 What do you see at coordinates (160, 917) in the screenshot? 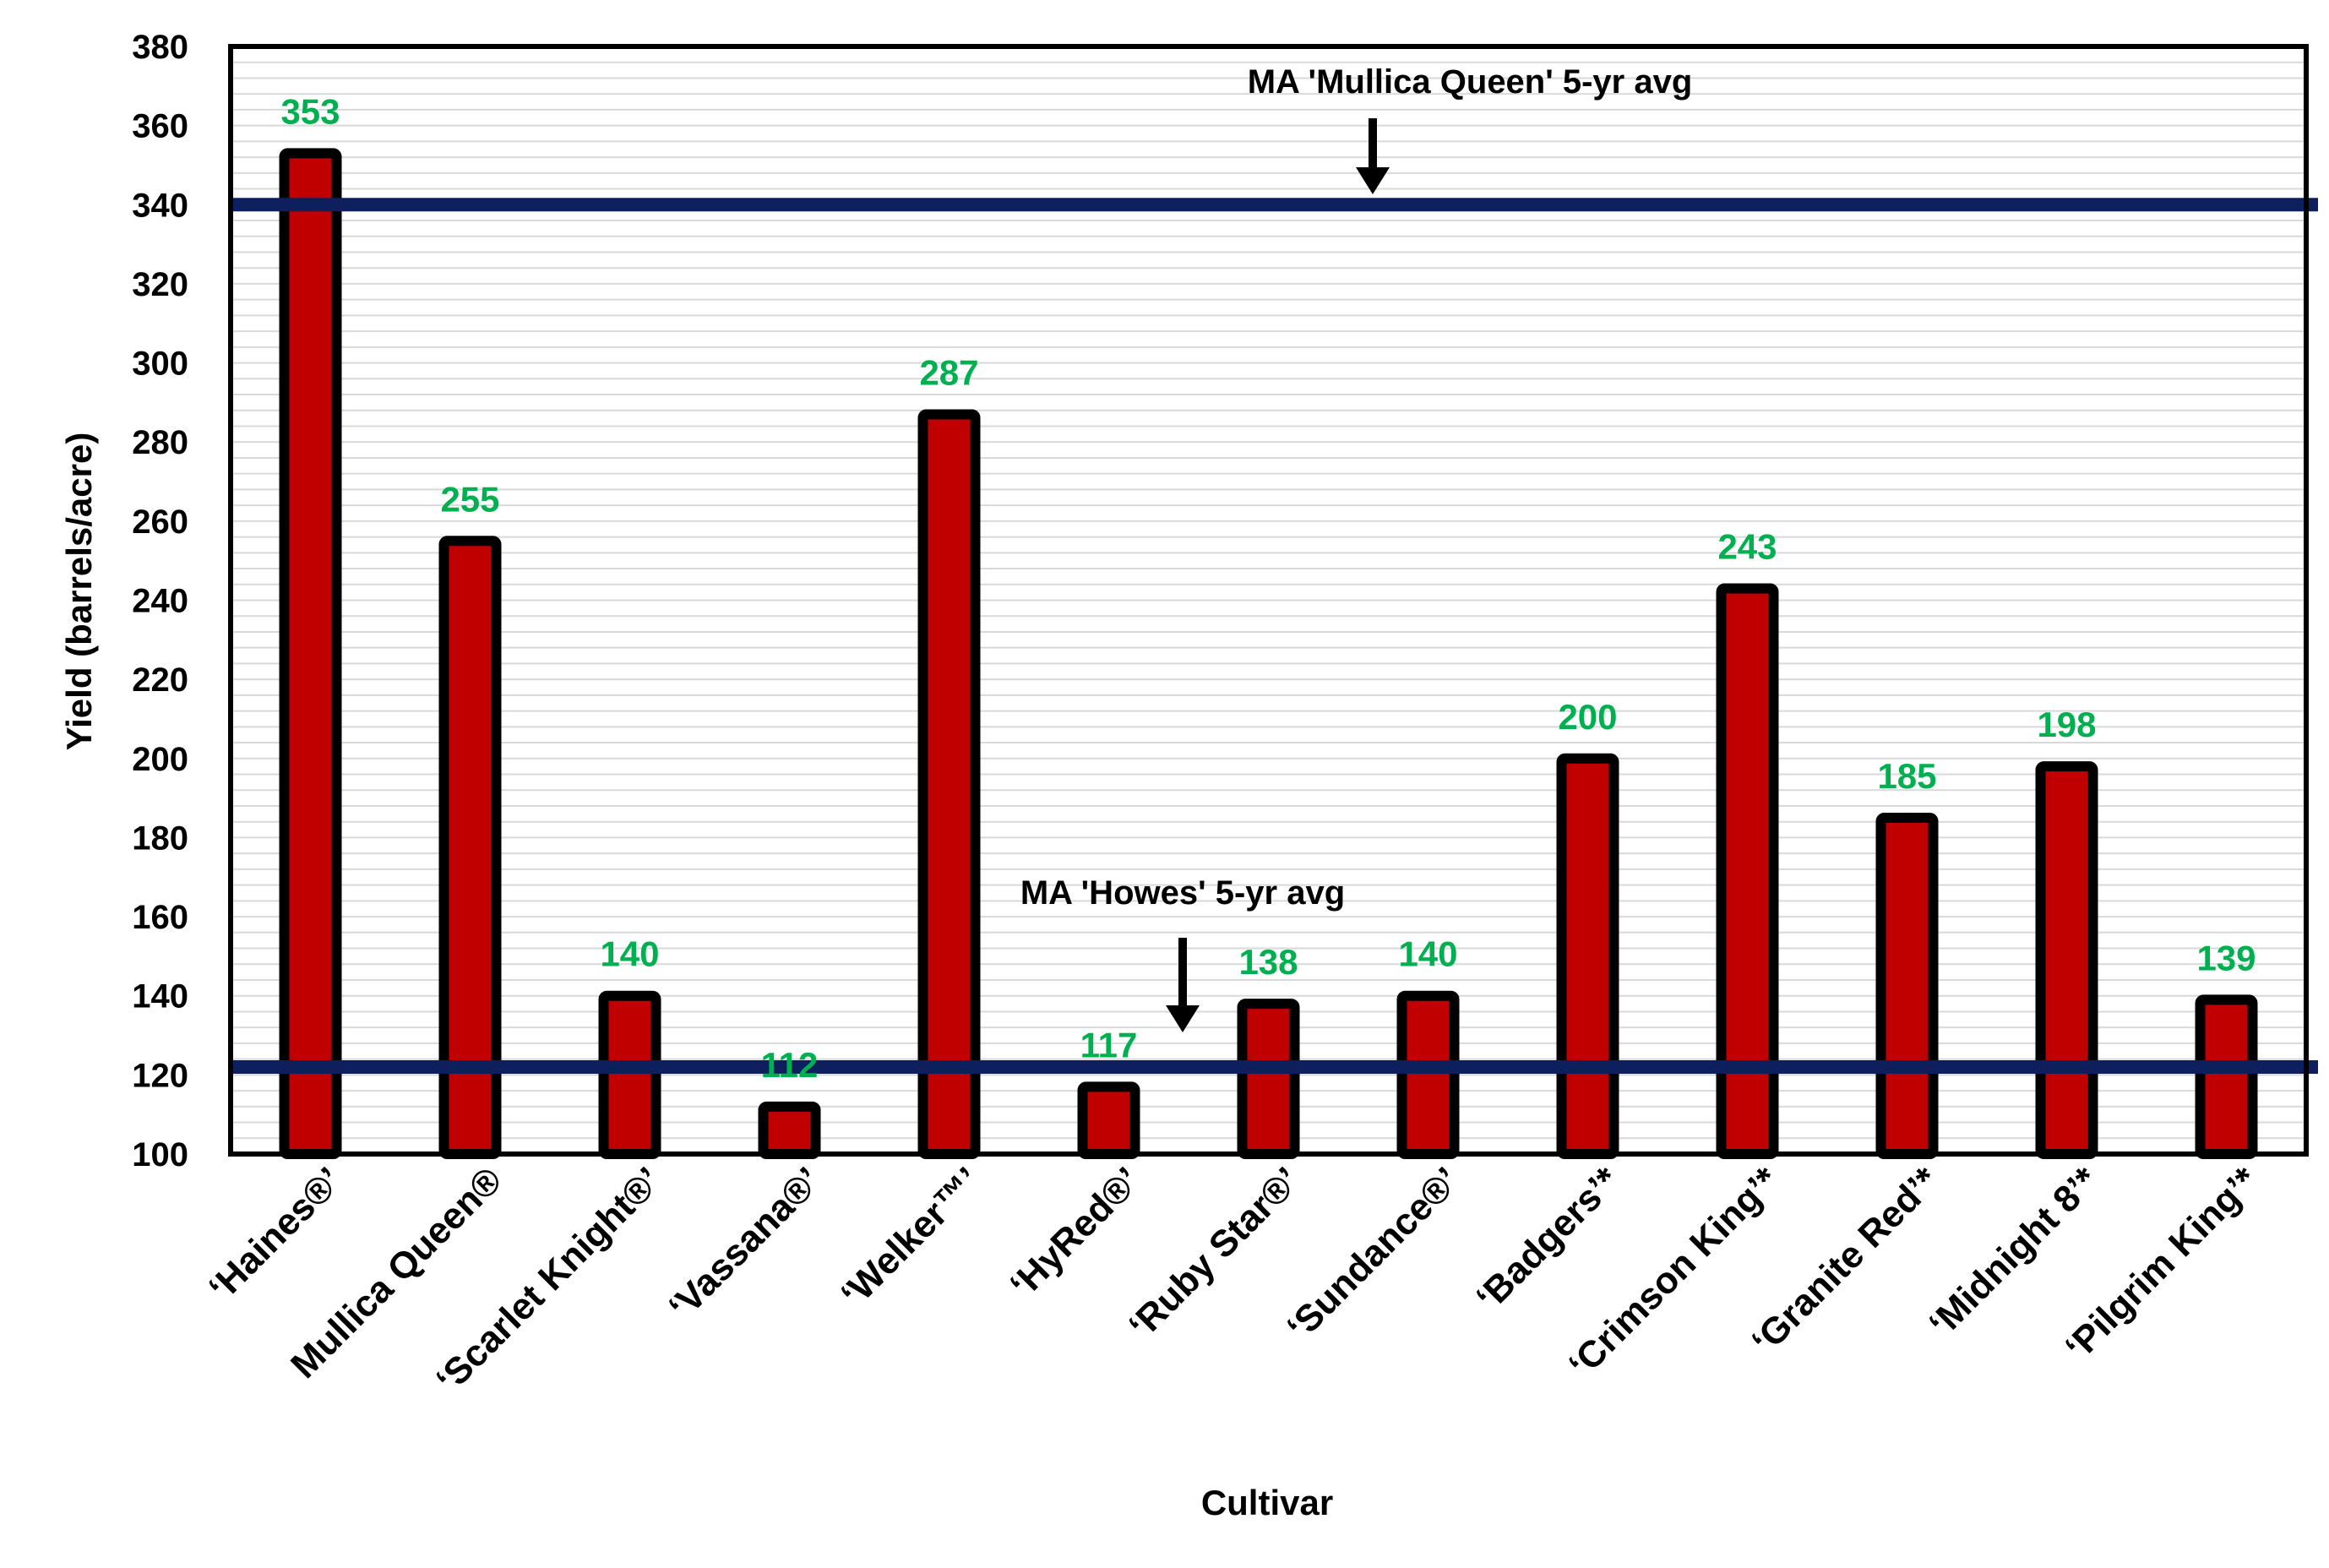
I see `y-tick-label: 160` at bounding box center [160, 917].